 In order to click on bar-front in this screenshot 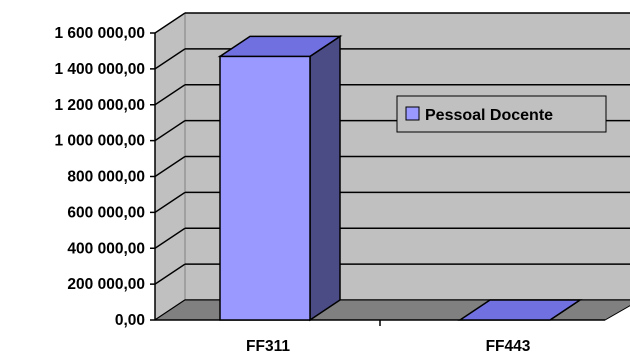, I will do `click(265, 188)`.